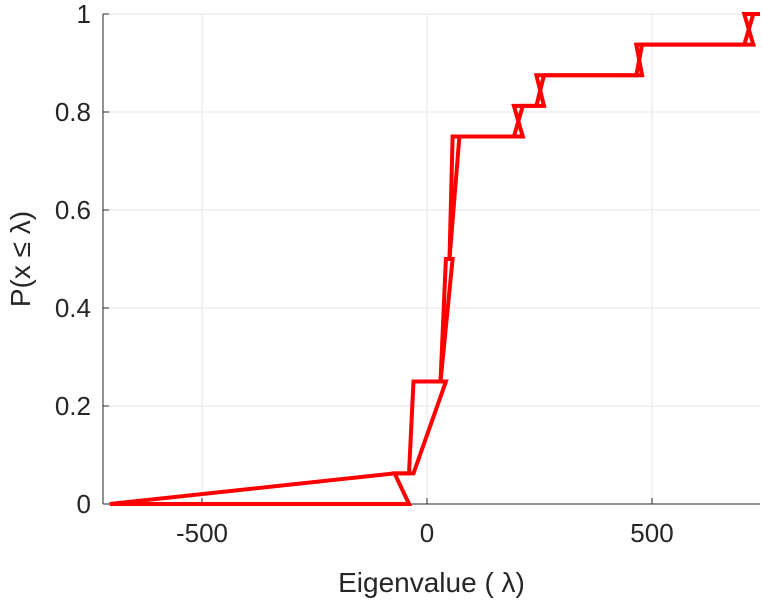 Image resolution: width=763 pixels, height=600 pixels. What do you see at coordinates (427, 533) in the screenshot?
I see `x-tick-label: 0` at bounding box center [427, 533].